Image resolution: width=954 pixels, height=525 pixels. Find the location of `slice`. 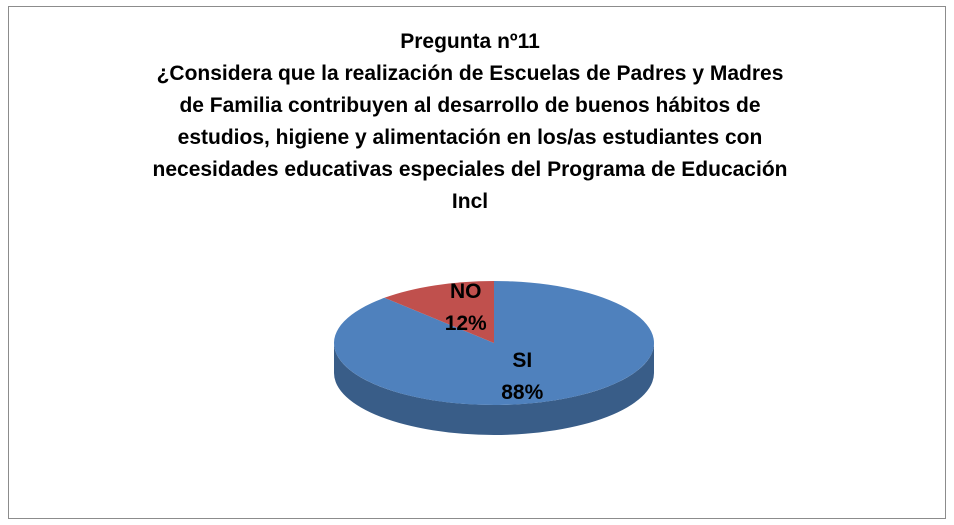

slice is located at coordinates (439, 312).